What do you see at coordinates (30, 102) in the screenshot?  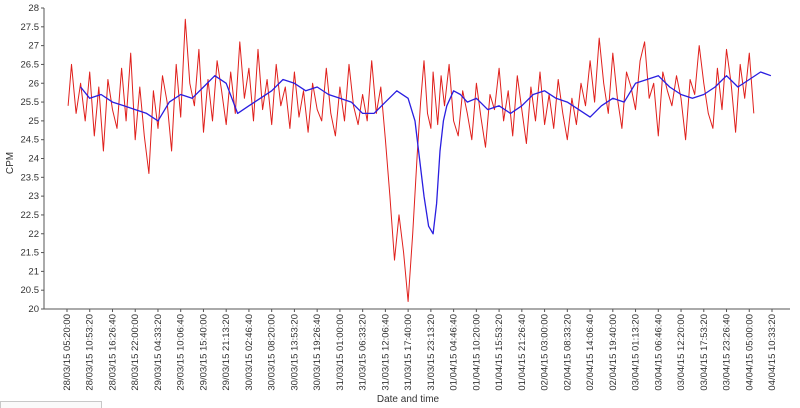 I see `y-tick-label: 25.5` at bounding box center [30, 102].